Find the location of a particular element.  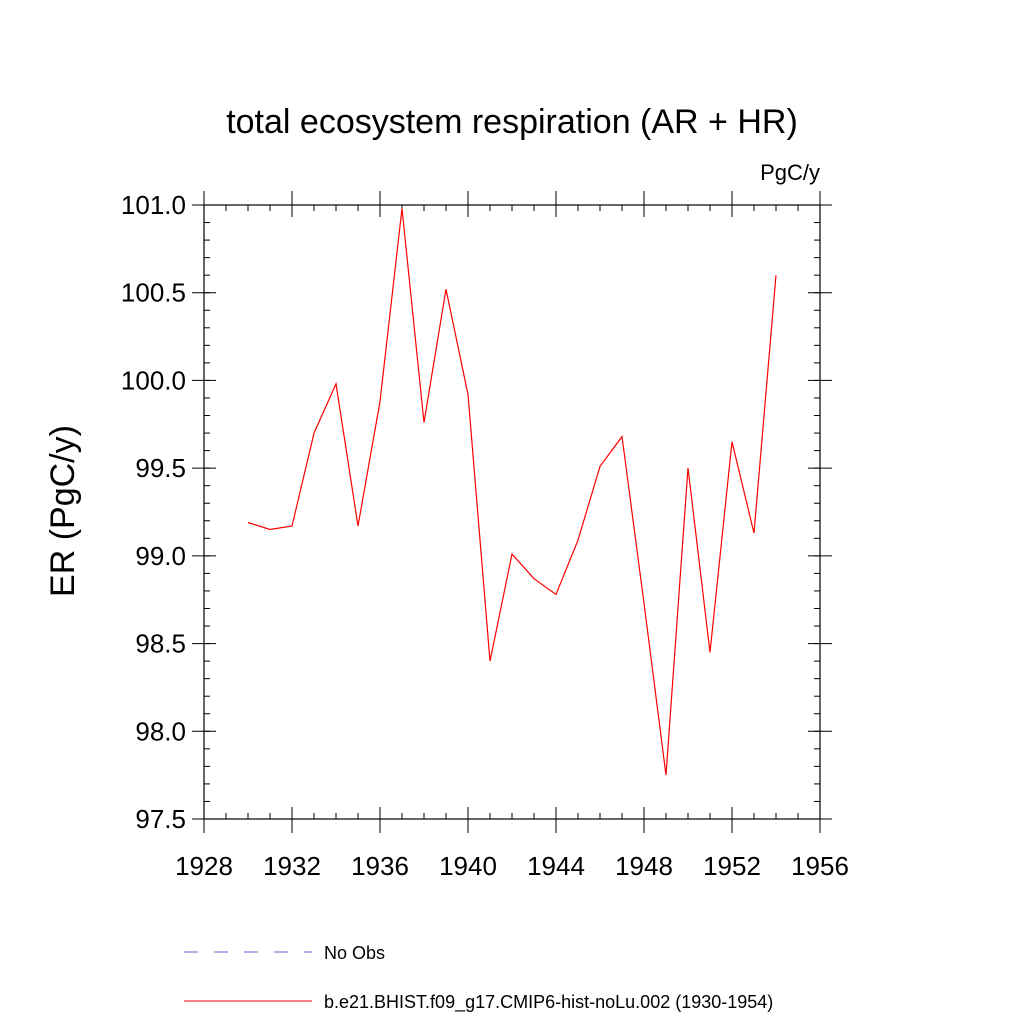

legend-label: No Obs is located at coordinates (354, 953).